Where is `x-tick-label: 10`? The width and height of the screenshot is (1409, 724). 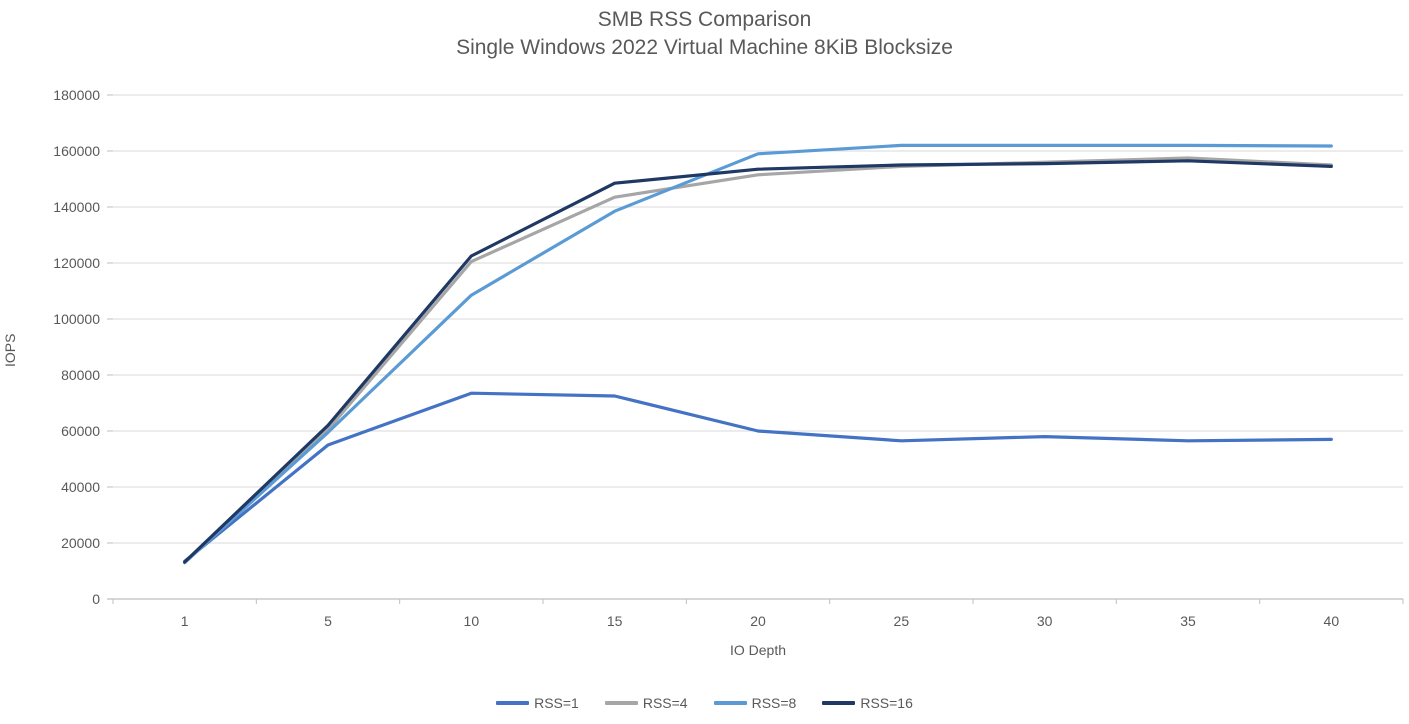
x-tick-label: 10 is located at coordinates (472, 621).